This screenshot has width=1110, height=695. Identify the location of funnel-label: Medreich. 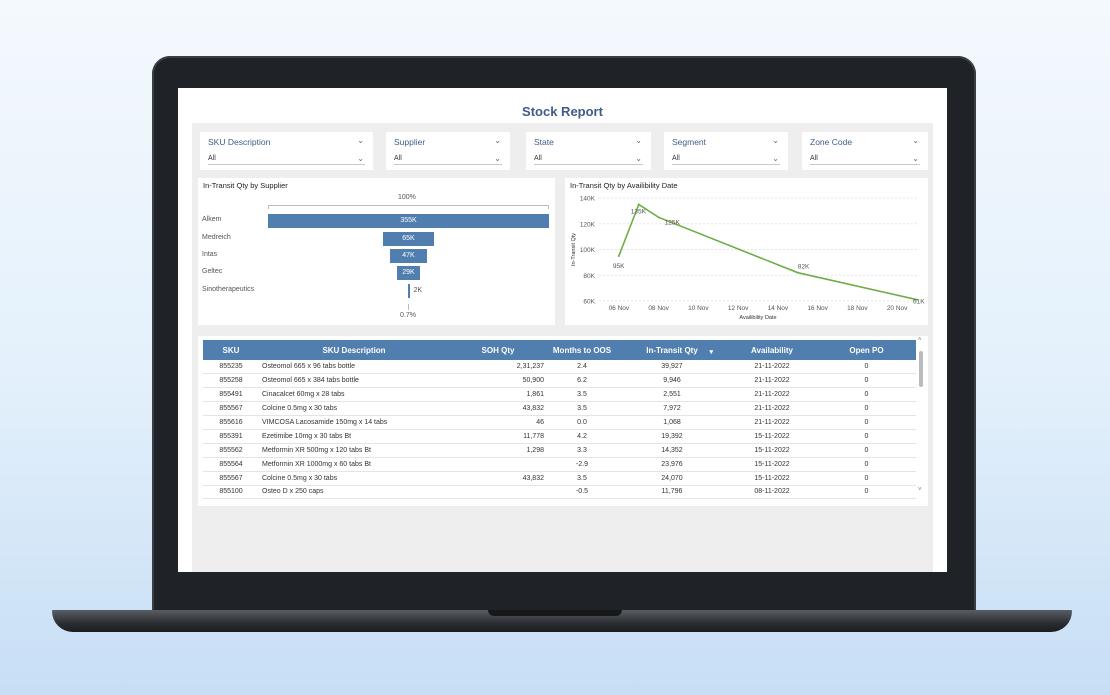
(216, 237).